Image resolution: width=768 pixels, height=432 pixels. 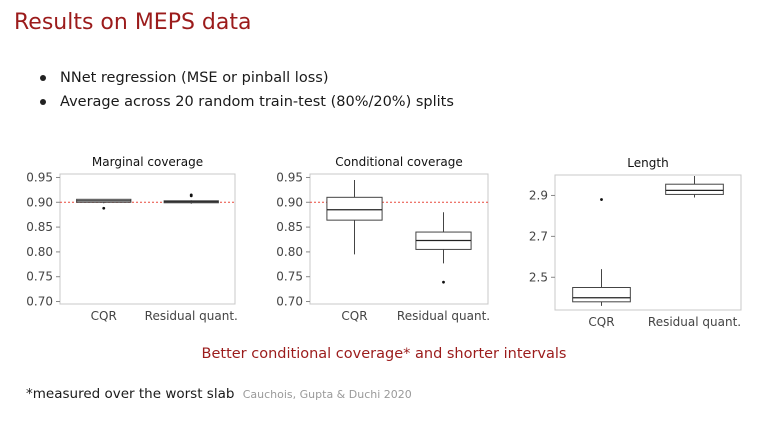 I want to click on length-chart: Length 2.5 2.7 2.9 CQR Residual quant., so click(x=635, y=242).